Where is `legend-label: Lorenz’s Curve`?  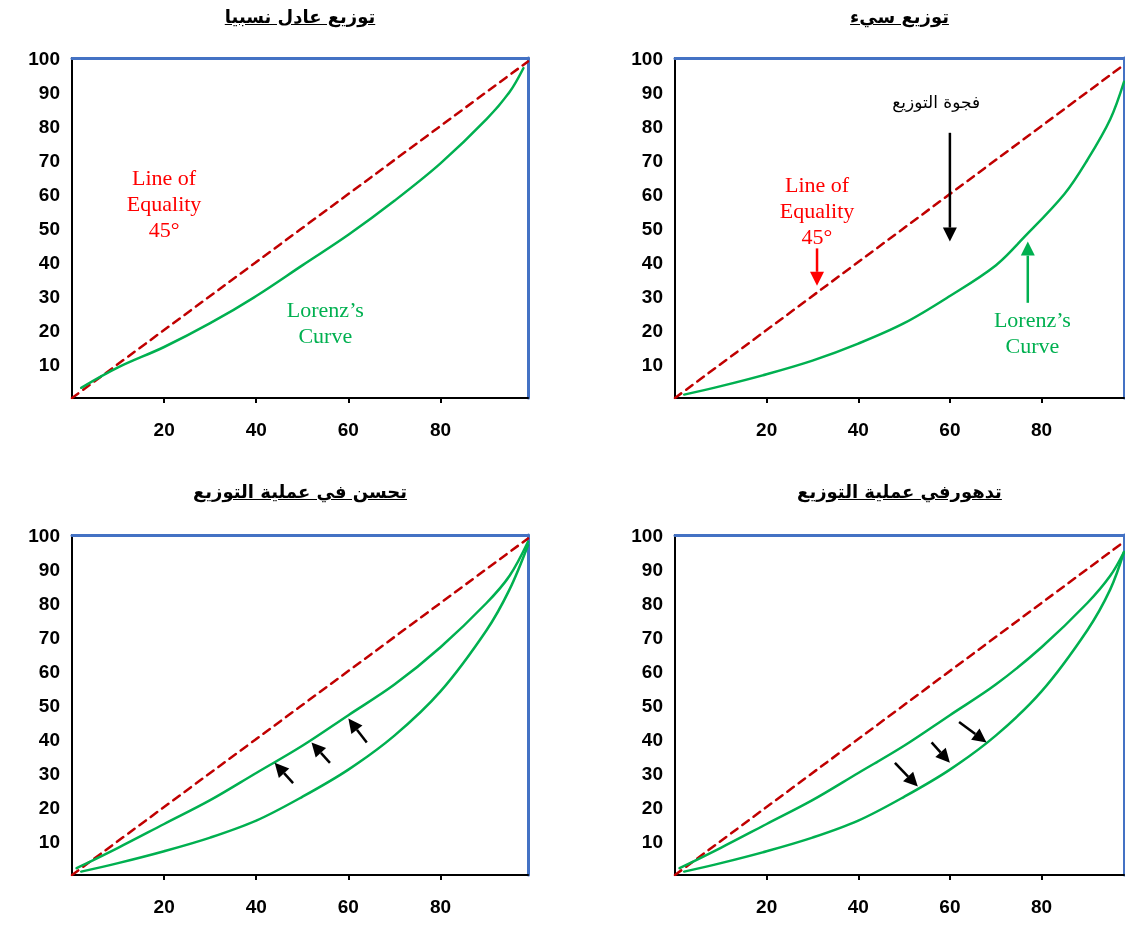
legend-label: Lorenz’s Curve is located at coordinates (1032, 333).